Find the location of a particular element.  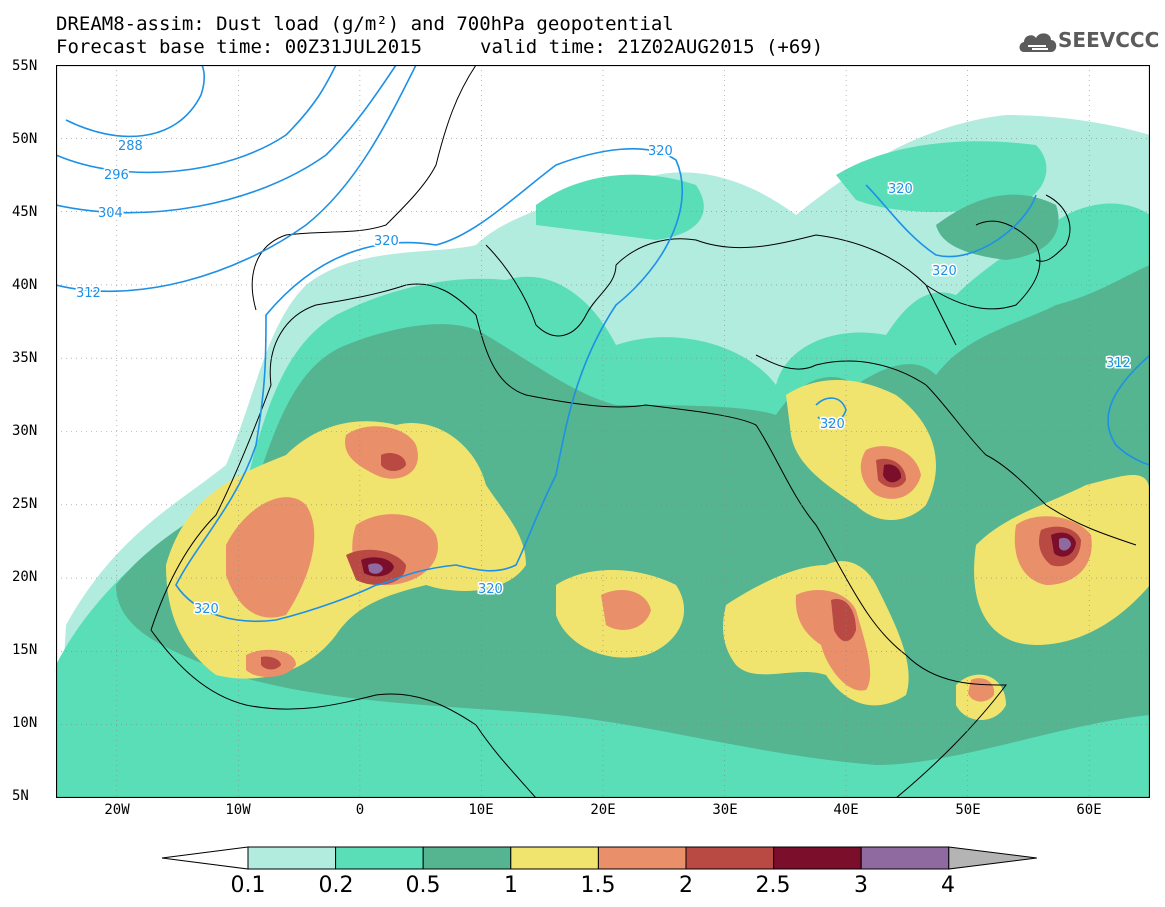

contour-label: 304 is located at coordinates (110, 213).